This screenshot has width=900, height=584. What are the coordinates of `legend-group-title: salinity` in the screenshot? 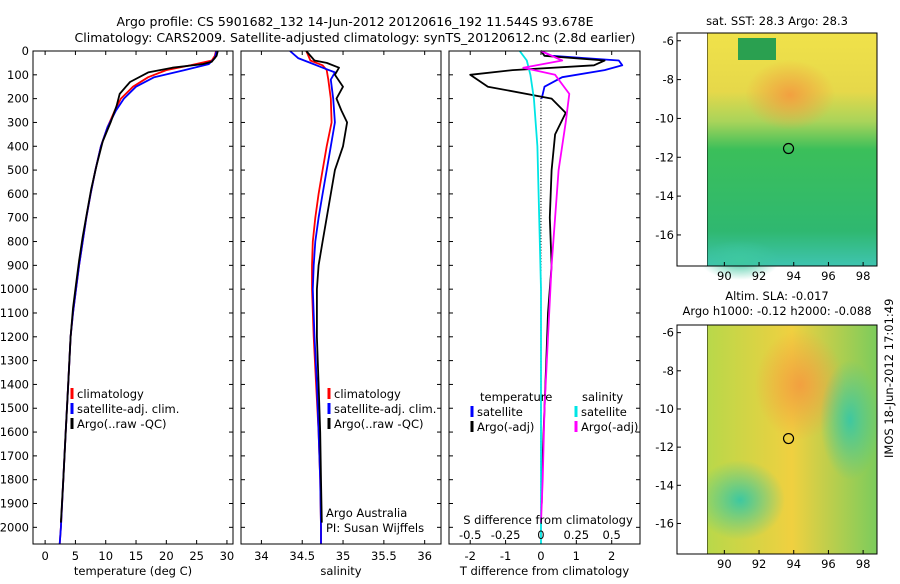 It's located at (602, 397).